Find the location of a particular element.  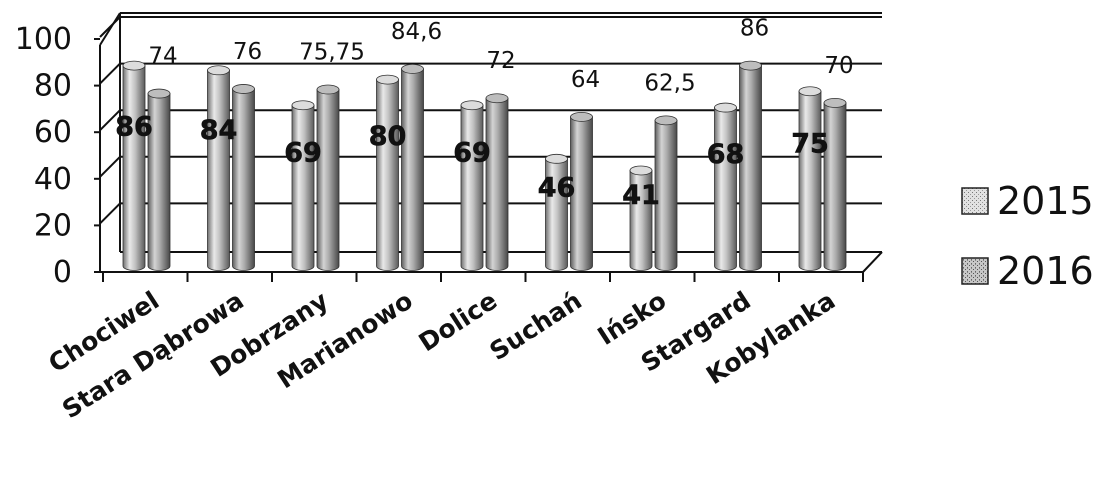

bar-2016-stargard is located at coordinates (750, 165).